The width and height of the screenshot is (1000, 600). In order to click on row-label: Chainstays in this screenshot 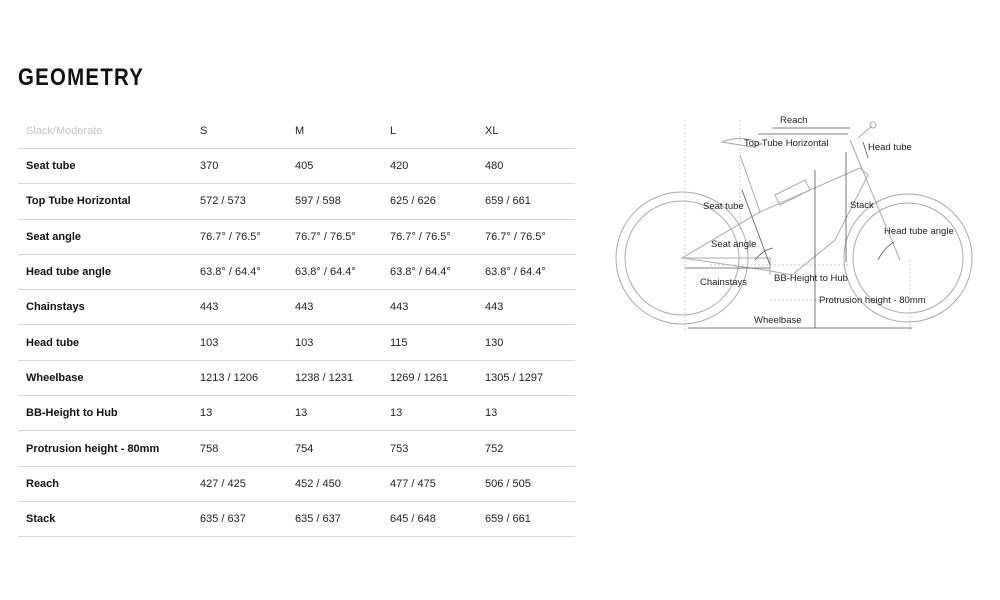, I will do `click(109, 307)`.